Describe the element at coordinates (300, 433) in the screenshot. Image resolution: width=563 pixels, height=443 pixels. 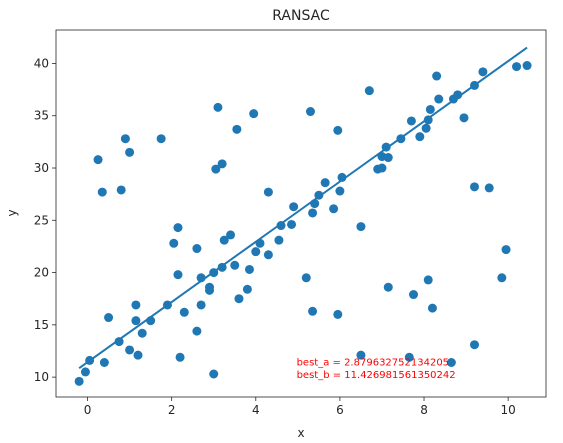
I see `x-axis-label: x` at that location.